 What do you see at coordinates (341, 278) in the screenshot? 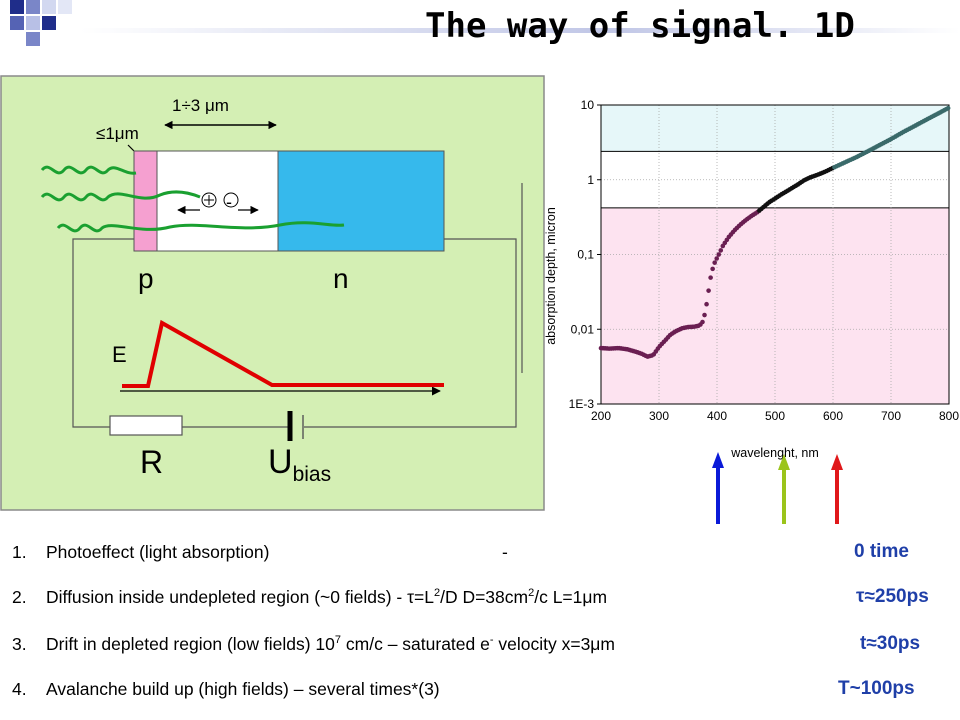
I see `label-n: n` at bounding box center [341, 278].